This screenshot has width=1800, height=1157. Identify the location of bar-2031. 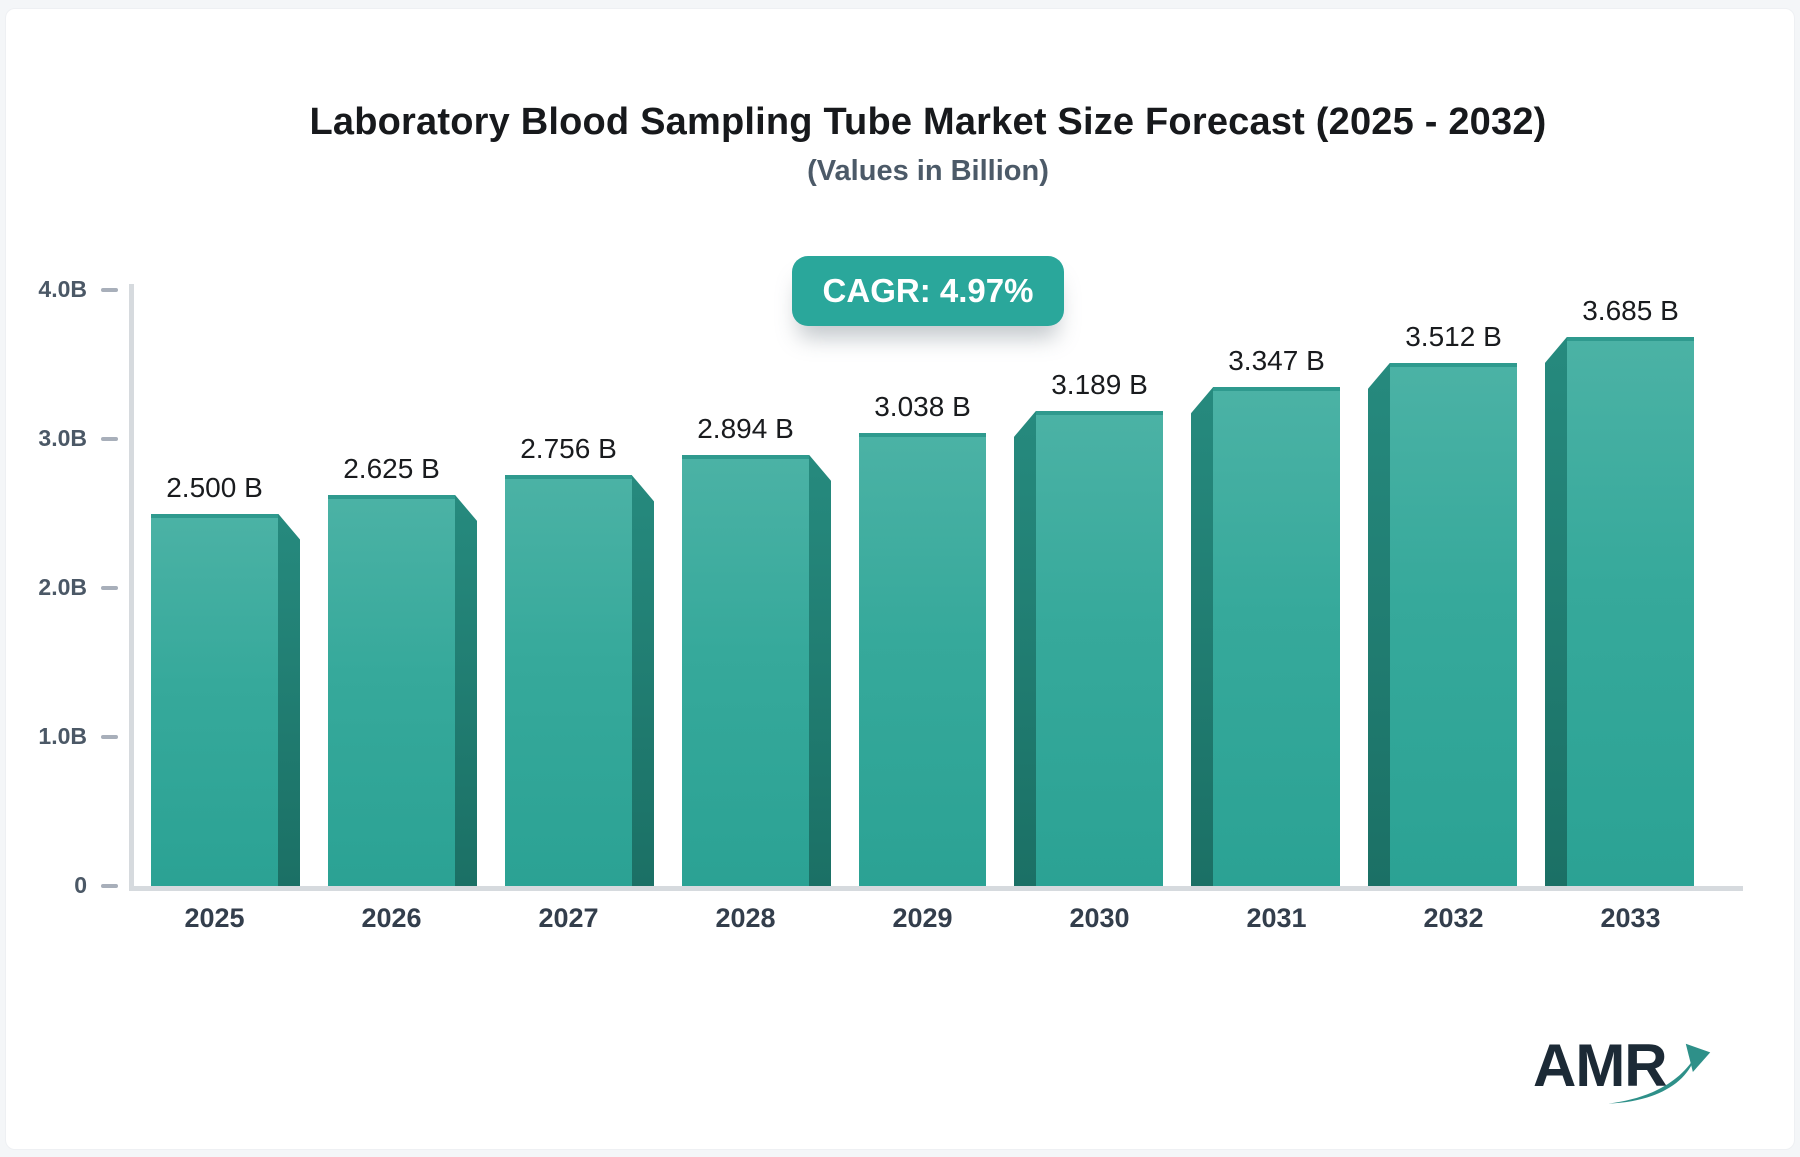
(1276, 636).